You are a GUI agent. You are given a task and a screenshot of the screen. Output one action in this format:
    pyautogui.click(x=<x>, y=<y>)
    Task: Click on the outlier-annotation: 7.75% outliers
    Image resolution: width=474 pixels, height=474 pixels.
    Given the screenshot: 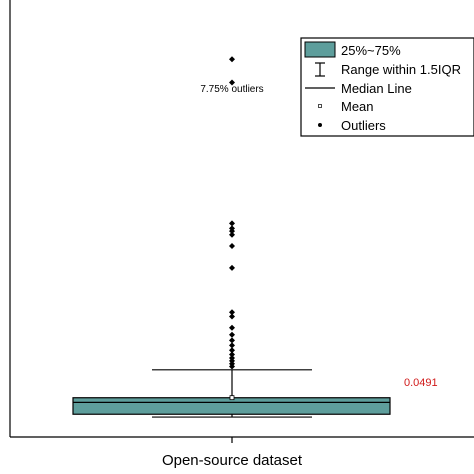 What is the action you would take?
    pyautogui.click(x=231, y=89)
    